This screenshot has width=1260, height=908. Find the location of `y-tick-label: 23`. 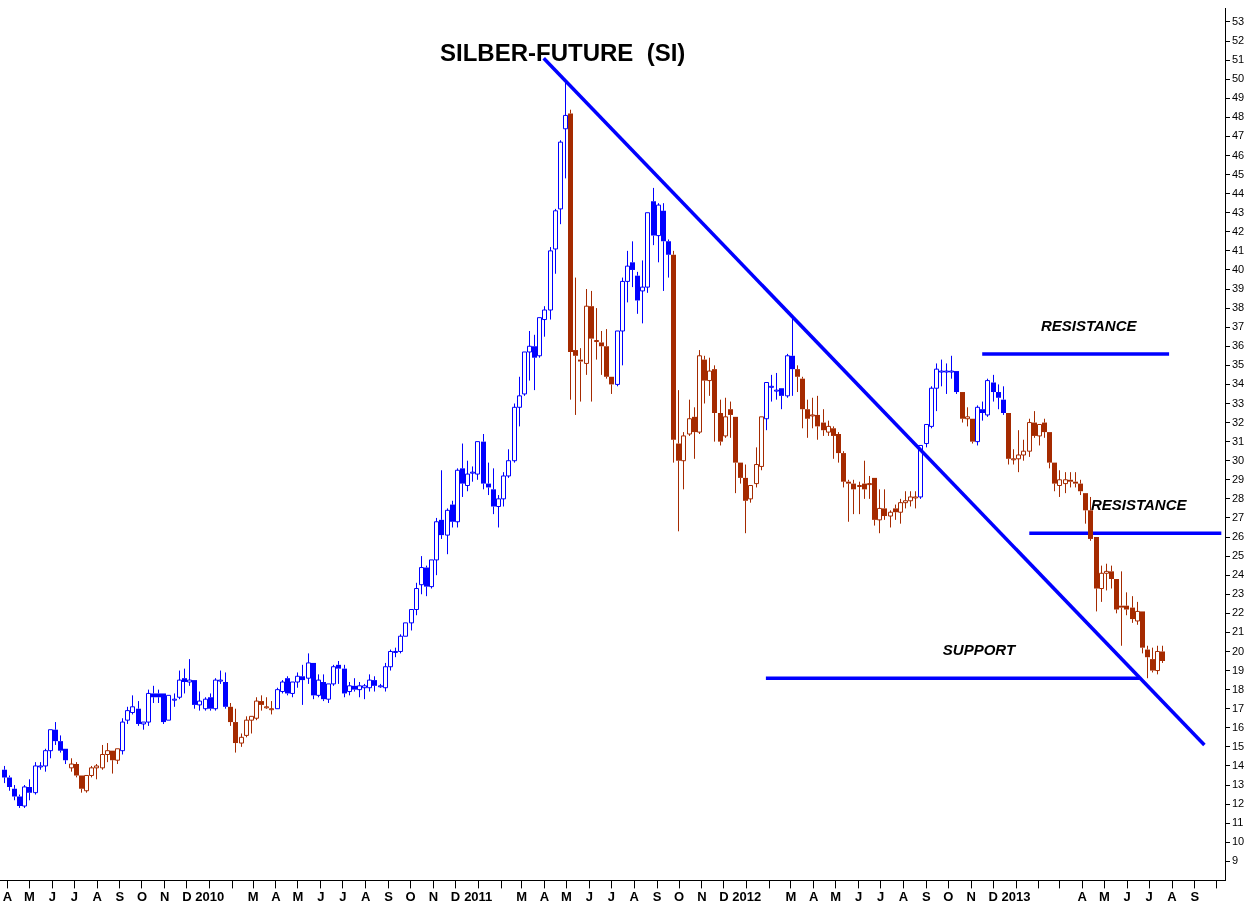

y-tick-label: 23 is located at coordinates (1238, 593).